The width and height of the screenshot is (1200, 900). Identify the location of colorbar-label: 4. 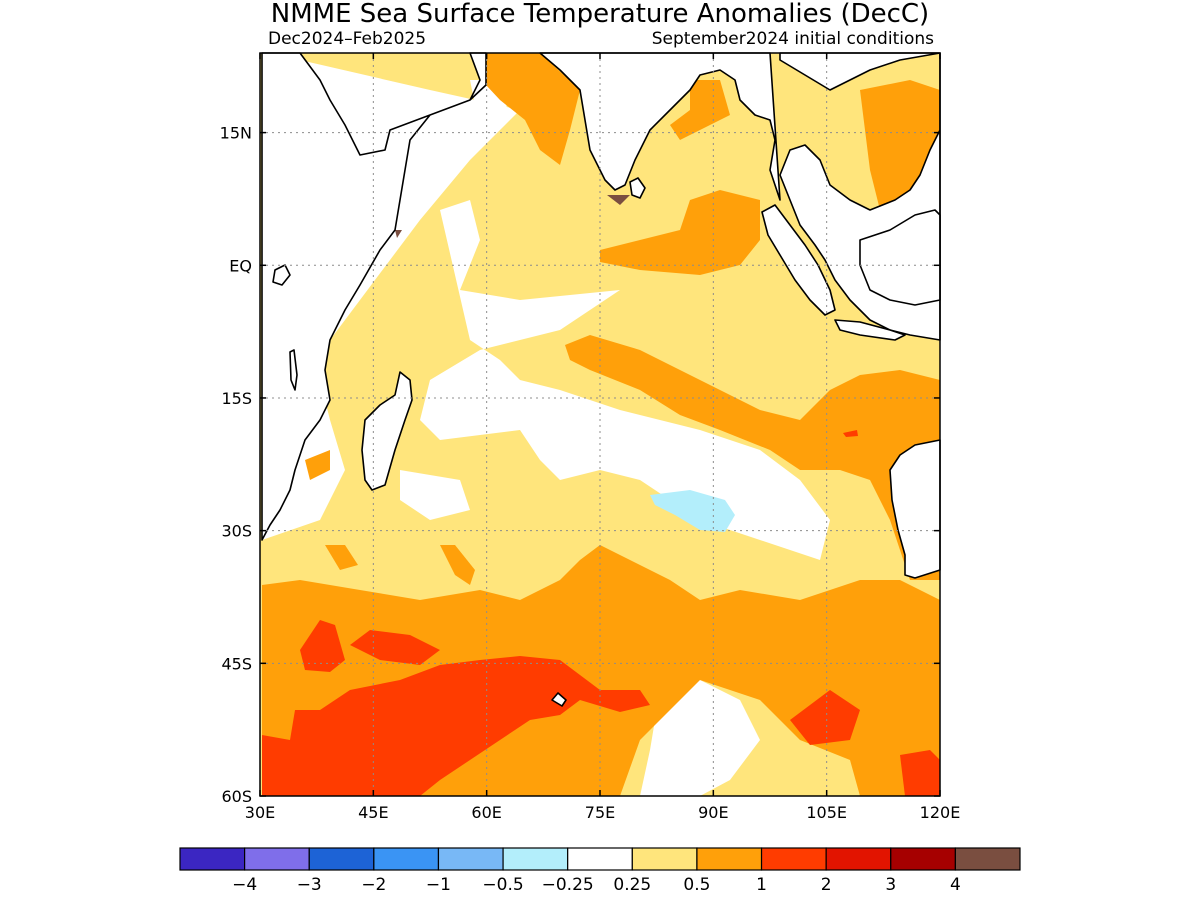
(955, 885).